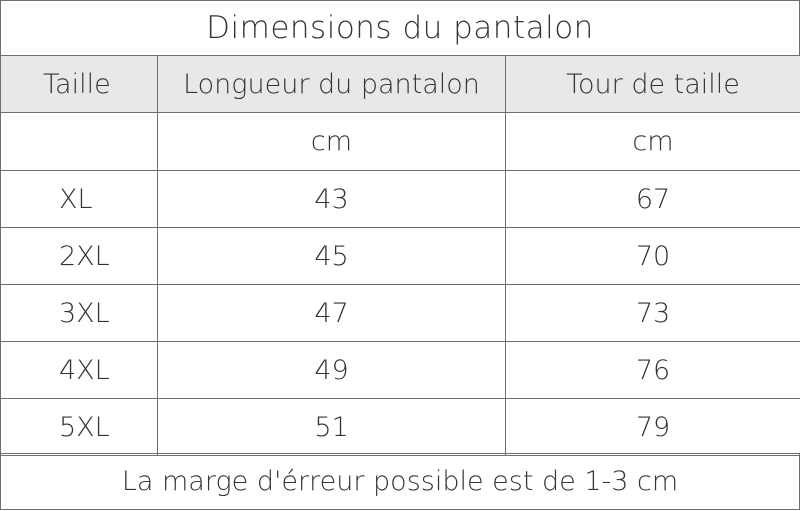 This screenshot has width=800, height=511. I want to click on unit-size, so click(79, 141).